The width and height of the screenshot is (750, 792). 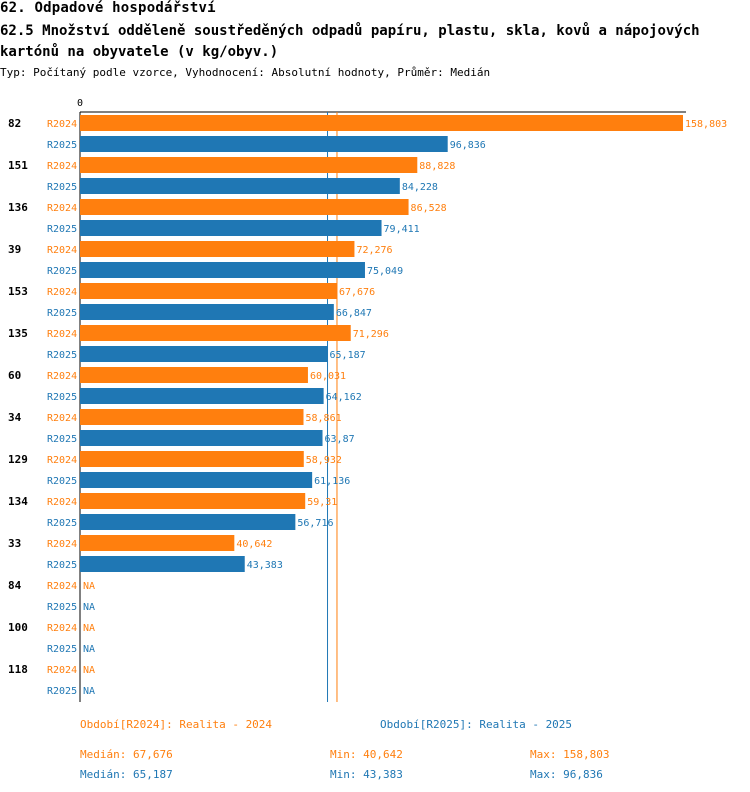 What do you see at coordinates (468, 145) in the screenshot?
I see `value-label-r2025: 96,836` at bounding box center [468, 145].